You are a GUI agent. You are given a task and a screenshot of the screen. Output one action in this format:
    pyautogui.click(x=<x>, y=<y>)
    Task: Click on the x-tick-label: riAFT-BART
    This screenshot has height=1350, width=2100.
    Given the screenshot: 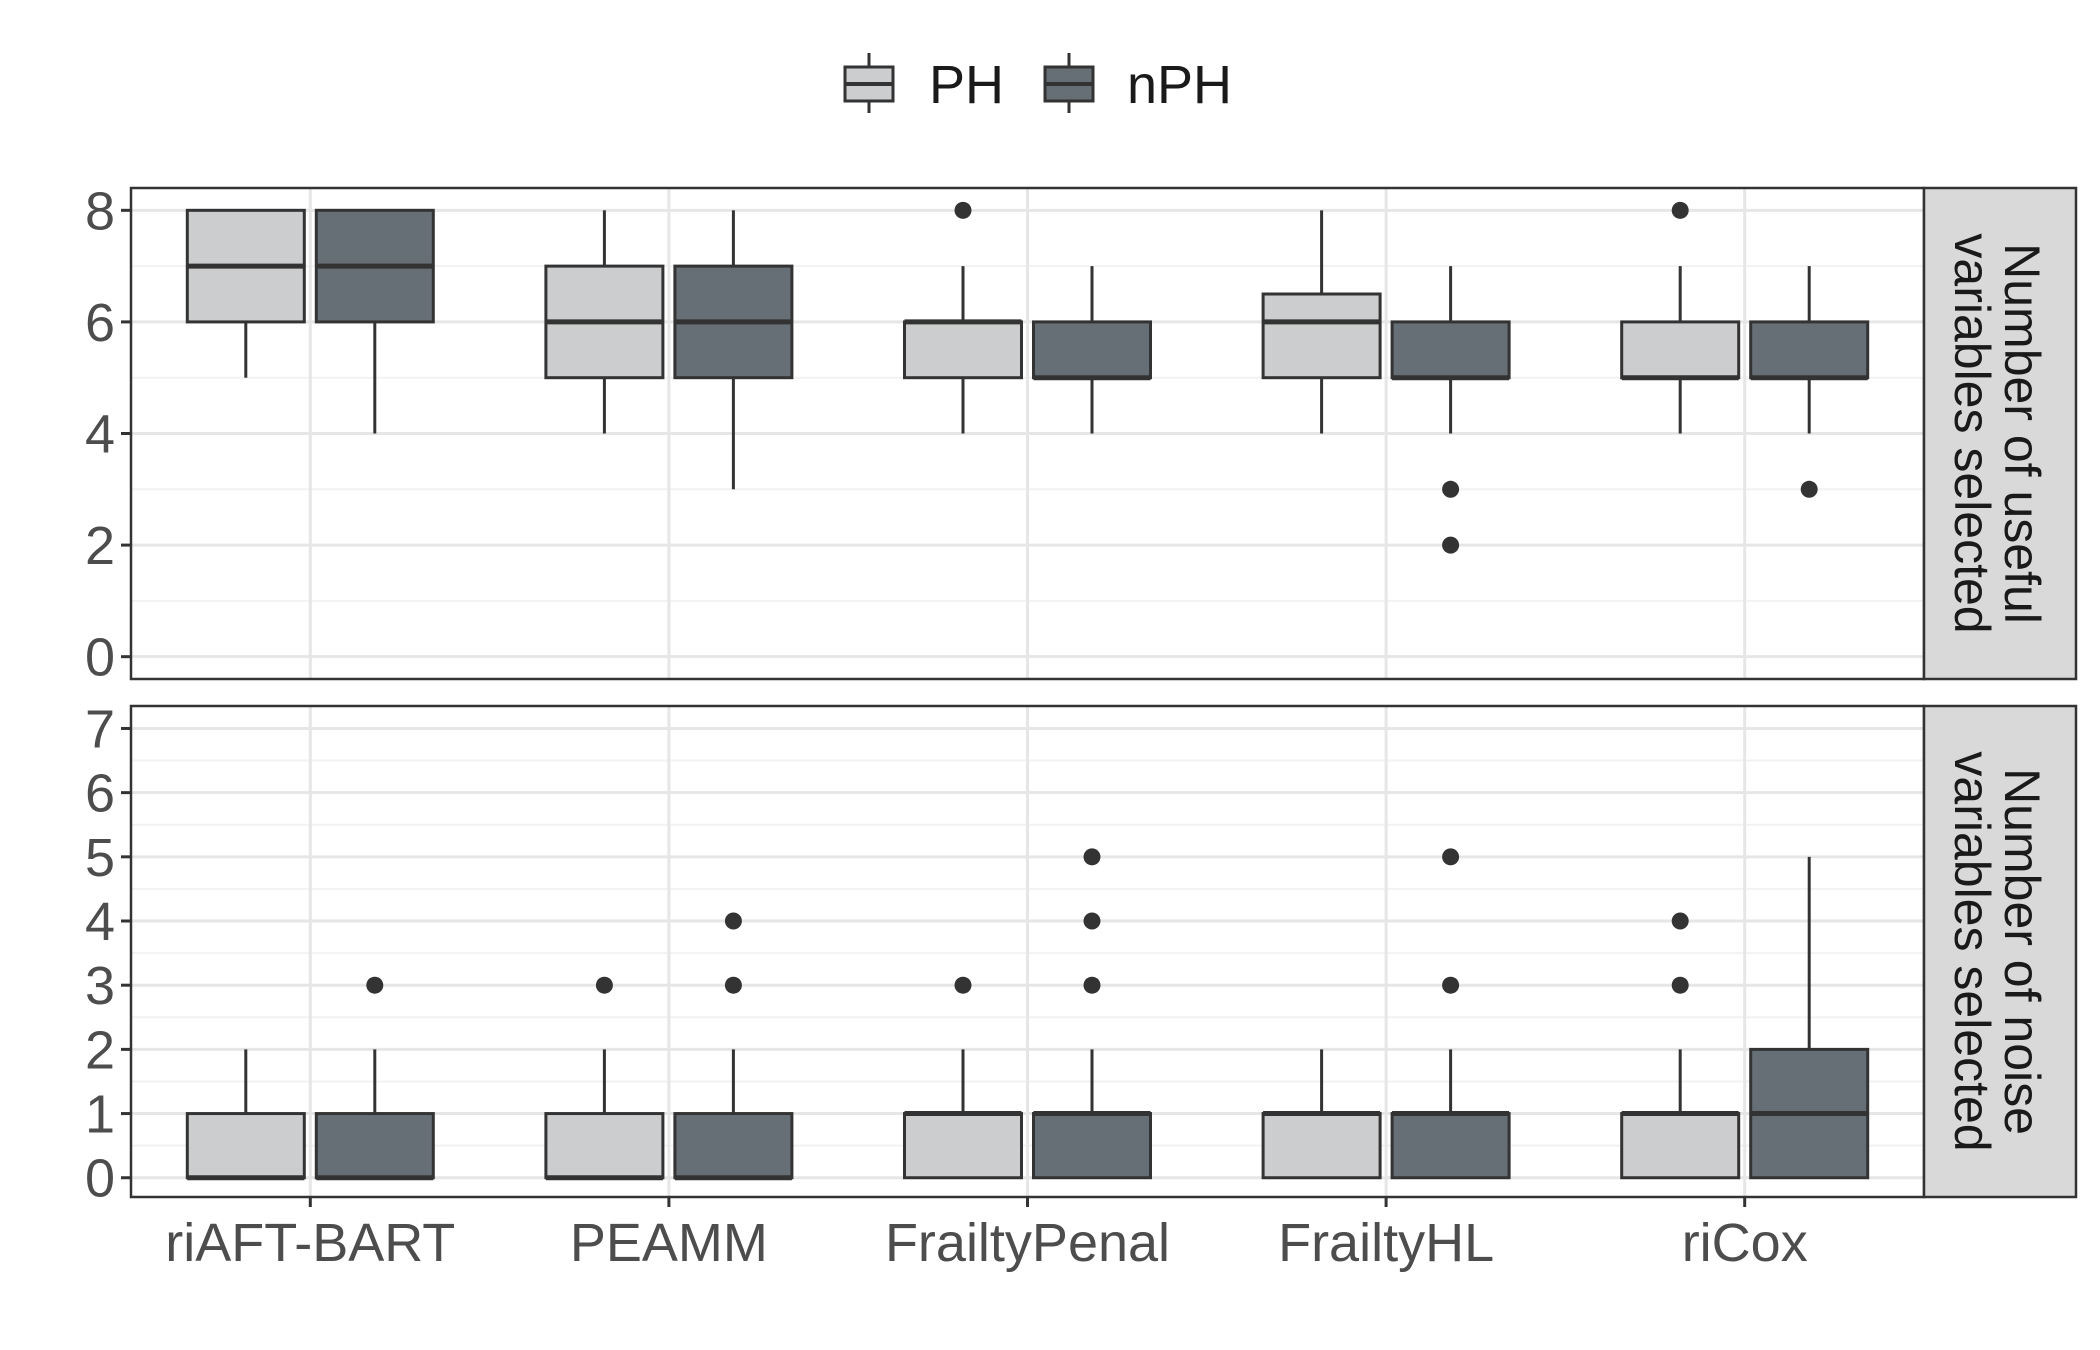 What is the action you would take?
    pyautogui.click(x=310, y=1243)
    